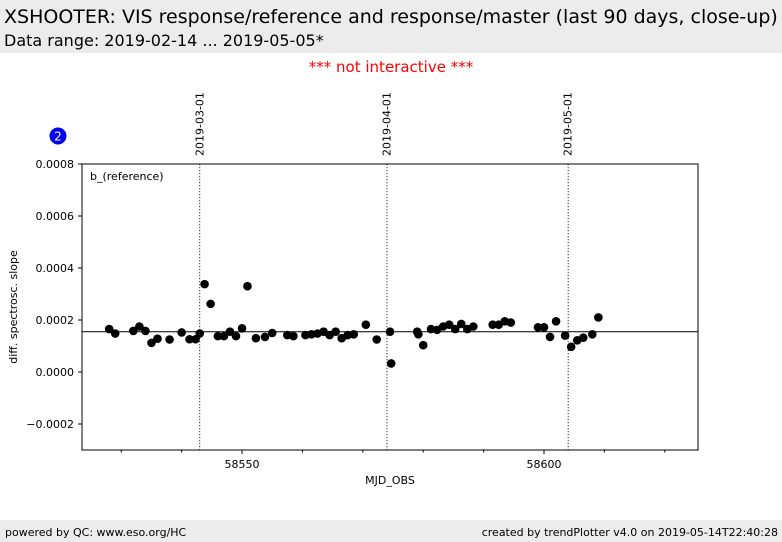 The height and width of the screenshot is (542, 782). What do you see at coordinates (242, 464) in the screenshot?
I see `x-tick-label: 58550` at bounding box center [242, 464].